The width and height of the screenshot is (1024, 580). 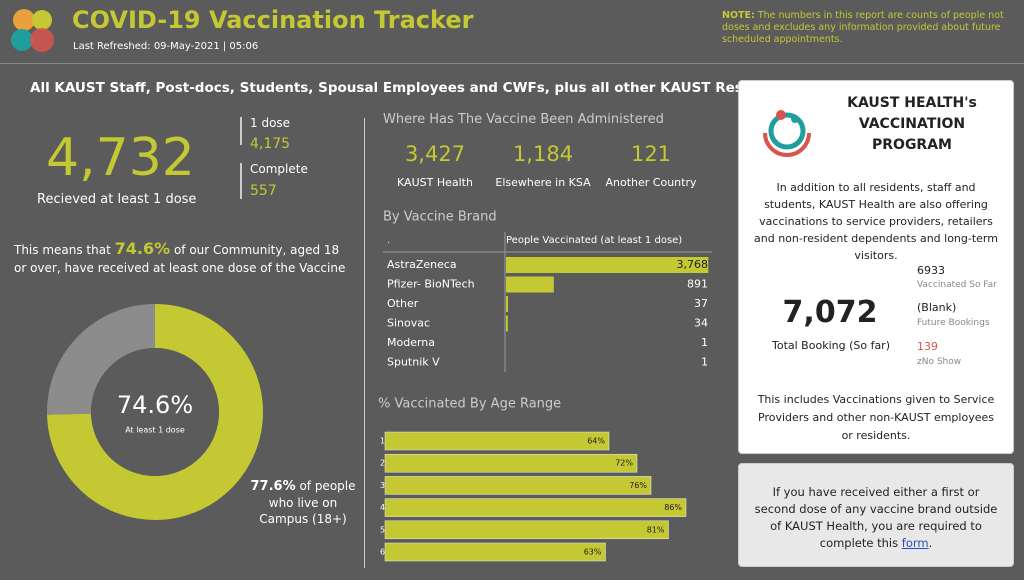 What do you see at coordinates (594, 240) in the screenshot?
I see `column-header: People Vaccinated (at least 1 dose)` at bounding box center [594, 240].